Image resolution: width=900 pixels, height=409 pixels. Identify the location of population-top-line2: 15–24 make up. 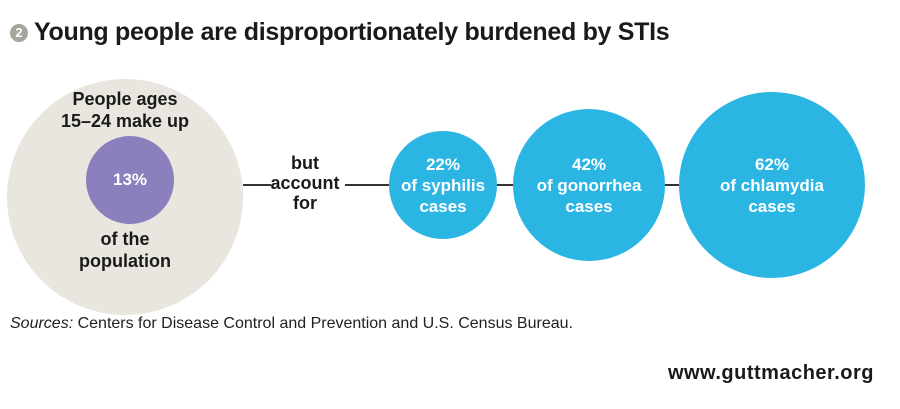
(125, 121).